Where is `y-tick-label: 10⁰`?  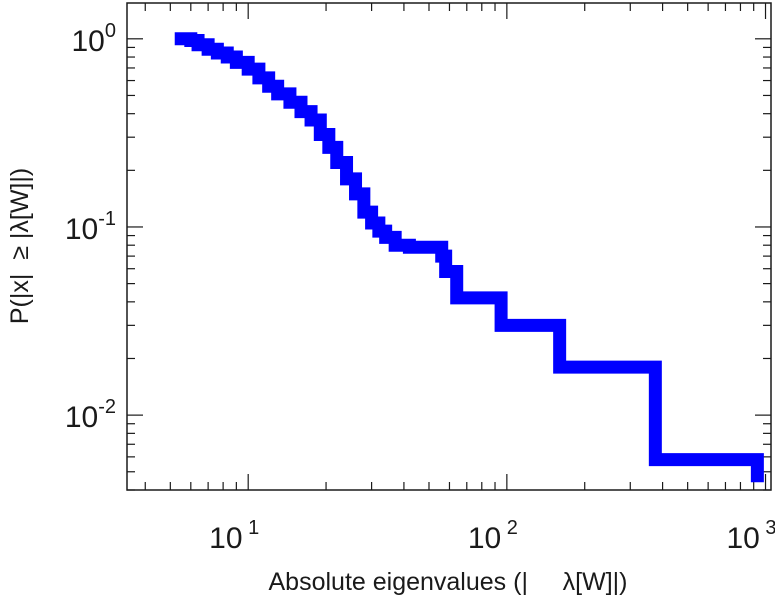
y-tick-label: 10⁰ is located at coordinates (94, 39).